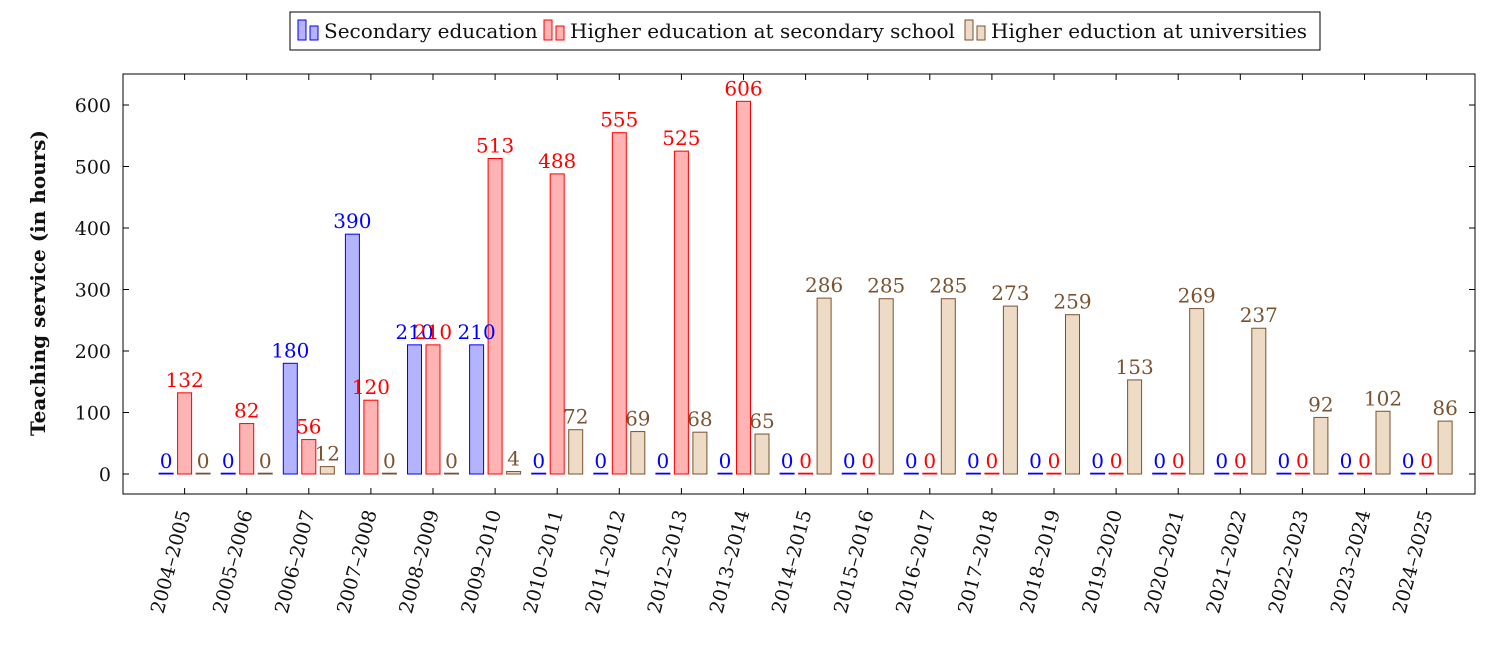  What do you see at coordinates (1444, 408) in the screenshot?
I see `data-label: 86` at bounding box center [1444, 408].